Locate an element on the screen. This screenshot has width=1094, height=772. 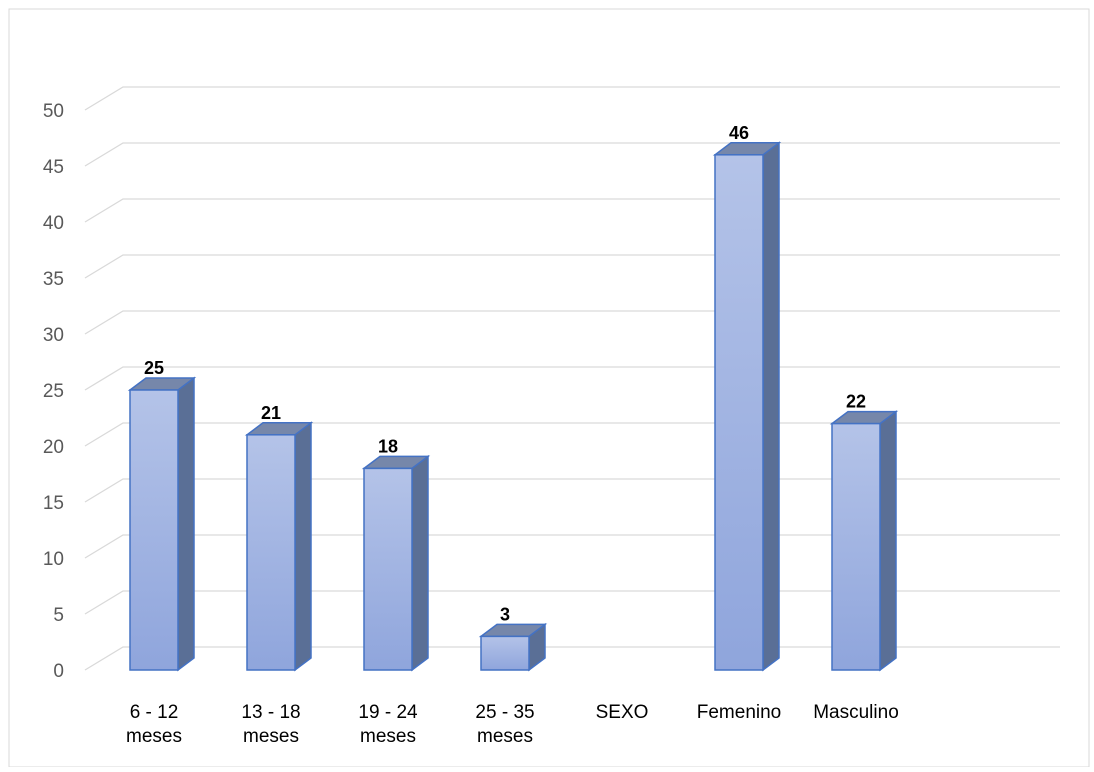
x-tick-label: Masculino is located at coordinates (856, 712).